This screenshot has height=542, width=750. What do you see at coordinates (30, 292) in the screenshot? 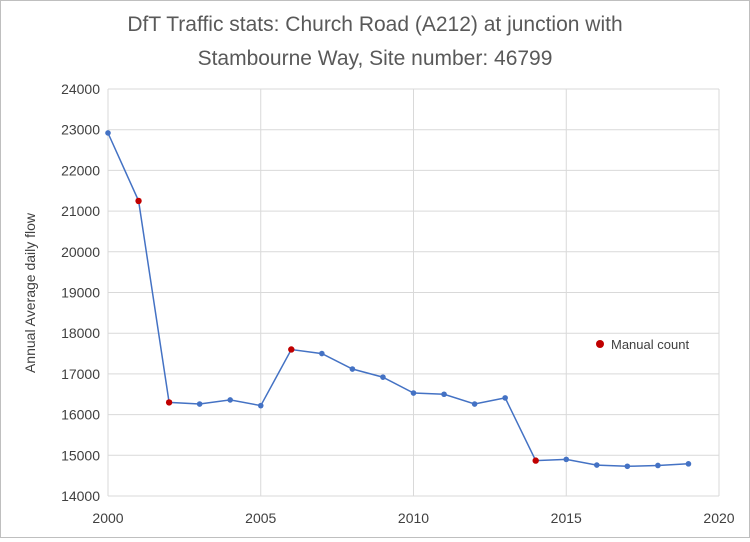
I see `y-axis-label: Annual Average daily flow` at bounding box center [30, 292].